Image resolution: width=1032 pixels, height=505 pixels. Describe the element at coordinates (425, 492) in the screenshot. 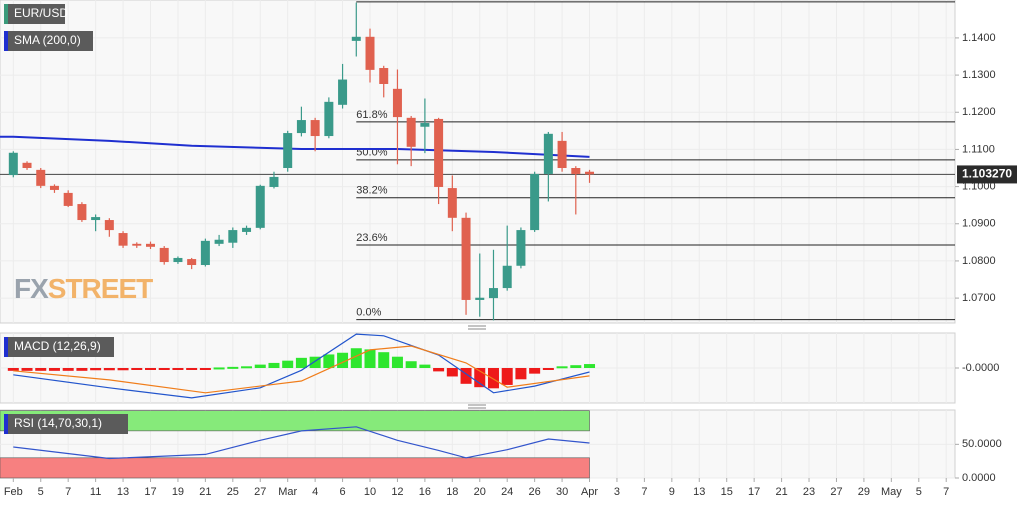

I see `x-tick-label: 16` at that location.